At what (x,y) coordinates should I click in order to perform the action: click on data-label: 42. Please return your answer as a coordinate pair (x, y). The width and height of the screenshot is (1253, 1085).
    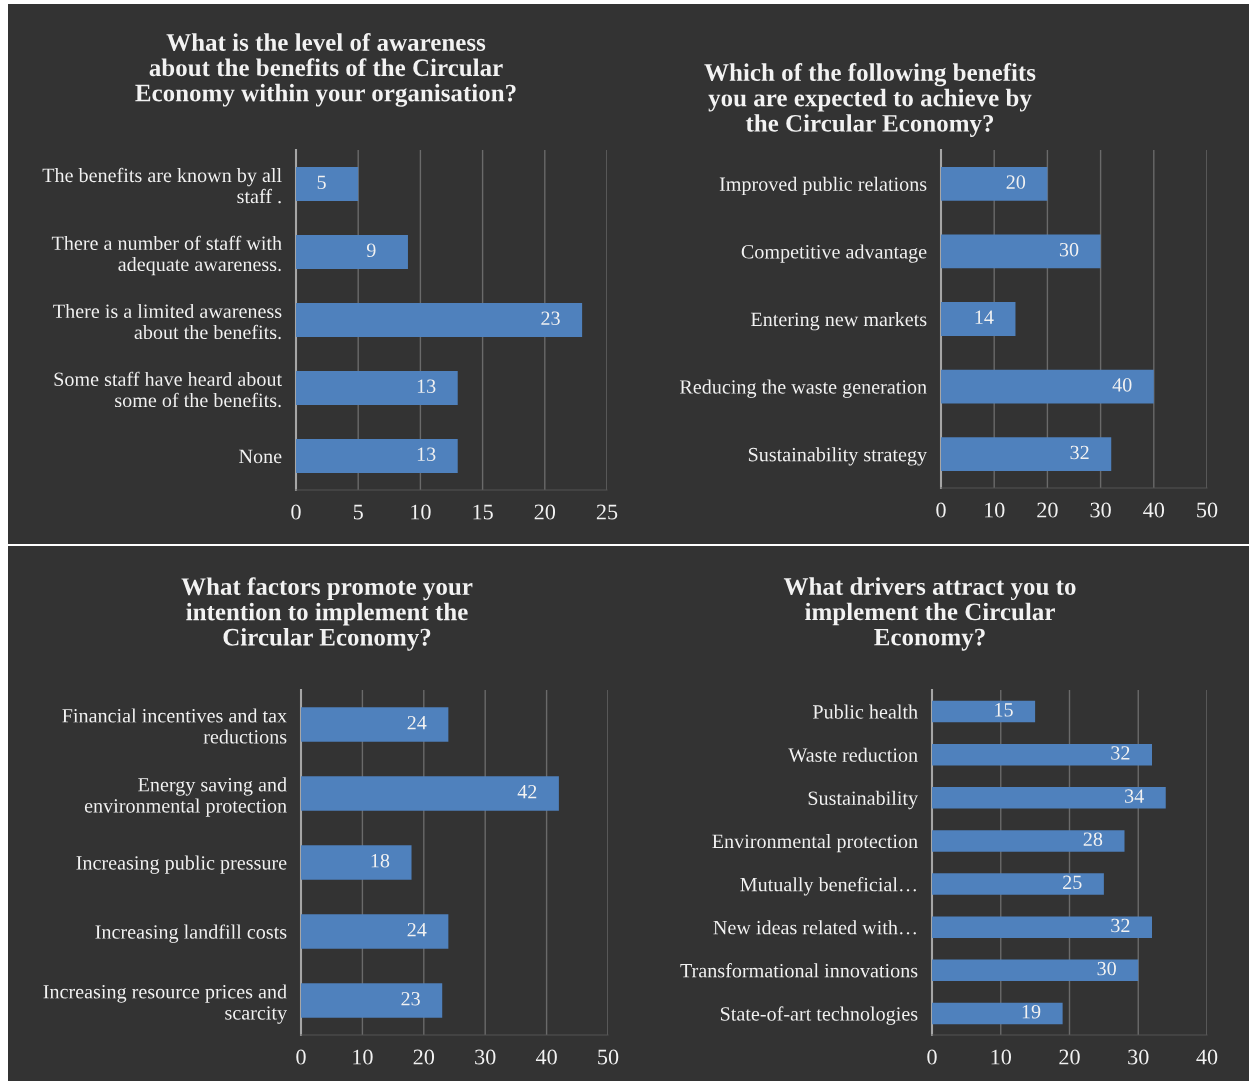
    Looking at the image, I should click on (527, 792).